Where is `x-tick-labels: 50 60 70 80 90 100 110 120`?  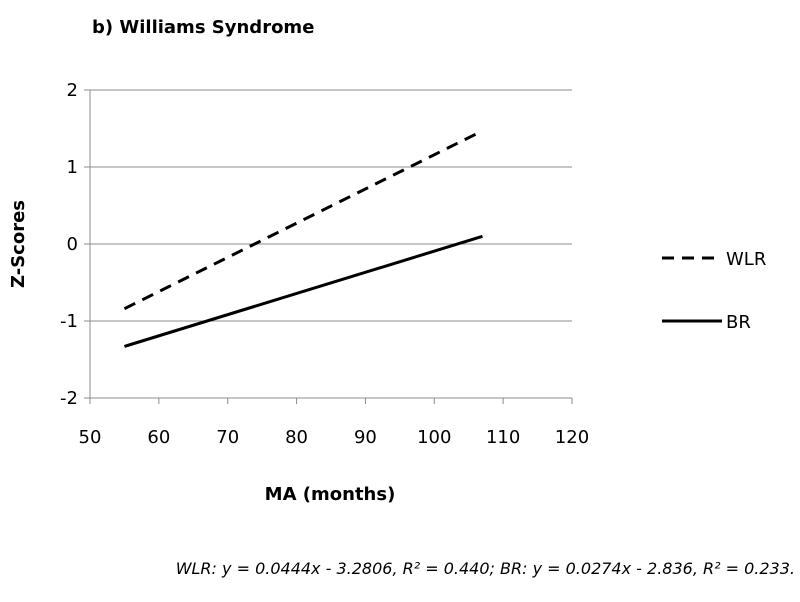
x-tick-labels: 50 60 70 80 90 100 110 120 is located at coordinates (334, 437).